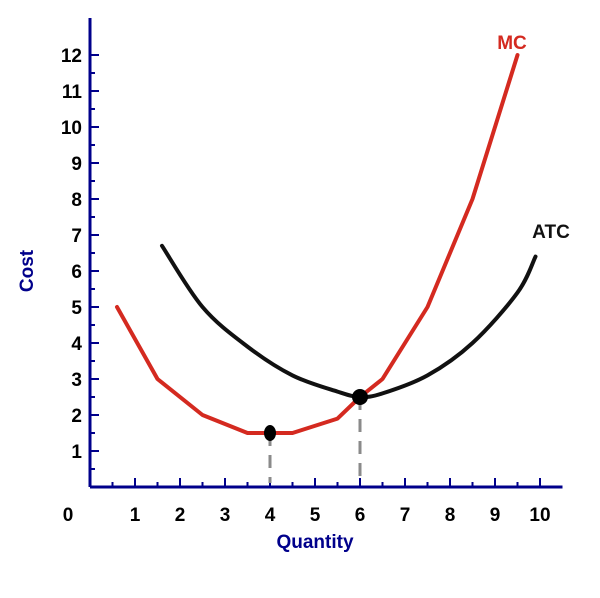  I want to click on x-tick-label: 6, so click(360, 515).